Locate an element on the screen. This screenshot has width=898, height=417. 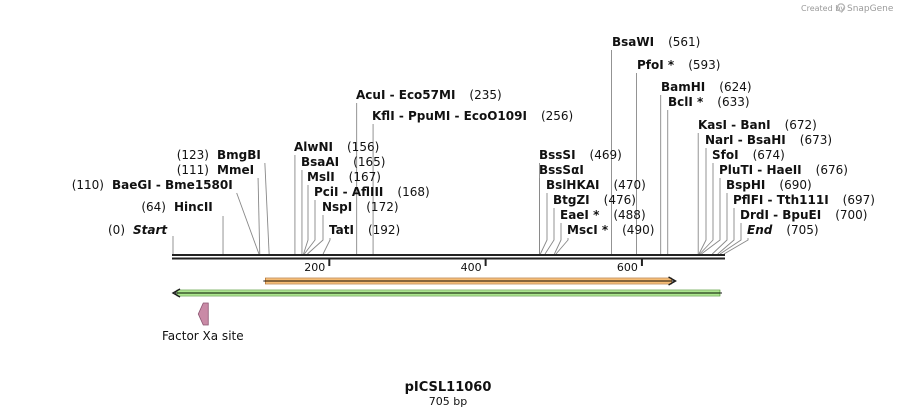
site-position-label: (470) is located at coordinates (630, 185).